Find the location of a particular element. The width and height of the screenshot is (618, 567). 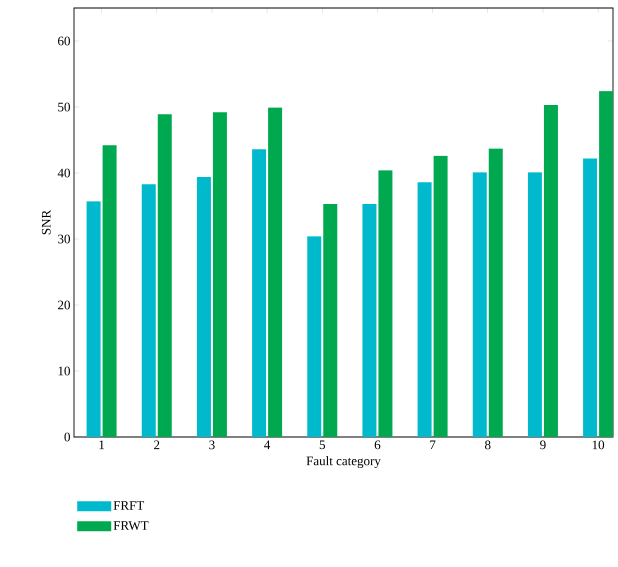

x-tick-label: 4 is located at coordinates (267, 445).